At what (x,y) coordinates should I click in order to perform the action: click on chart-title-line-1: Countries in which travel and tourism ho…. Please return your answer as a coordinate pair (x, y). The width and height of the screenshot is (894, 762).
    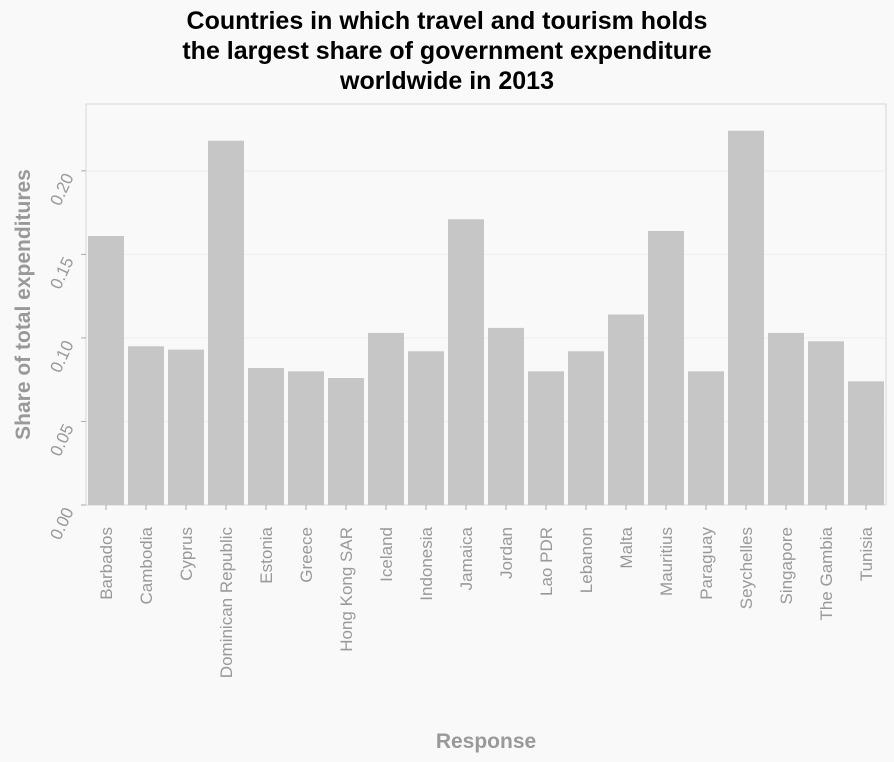
    Looking at the image, I should click on (447, 21).